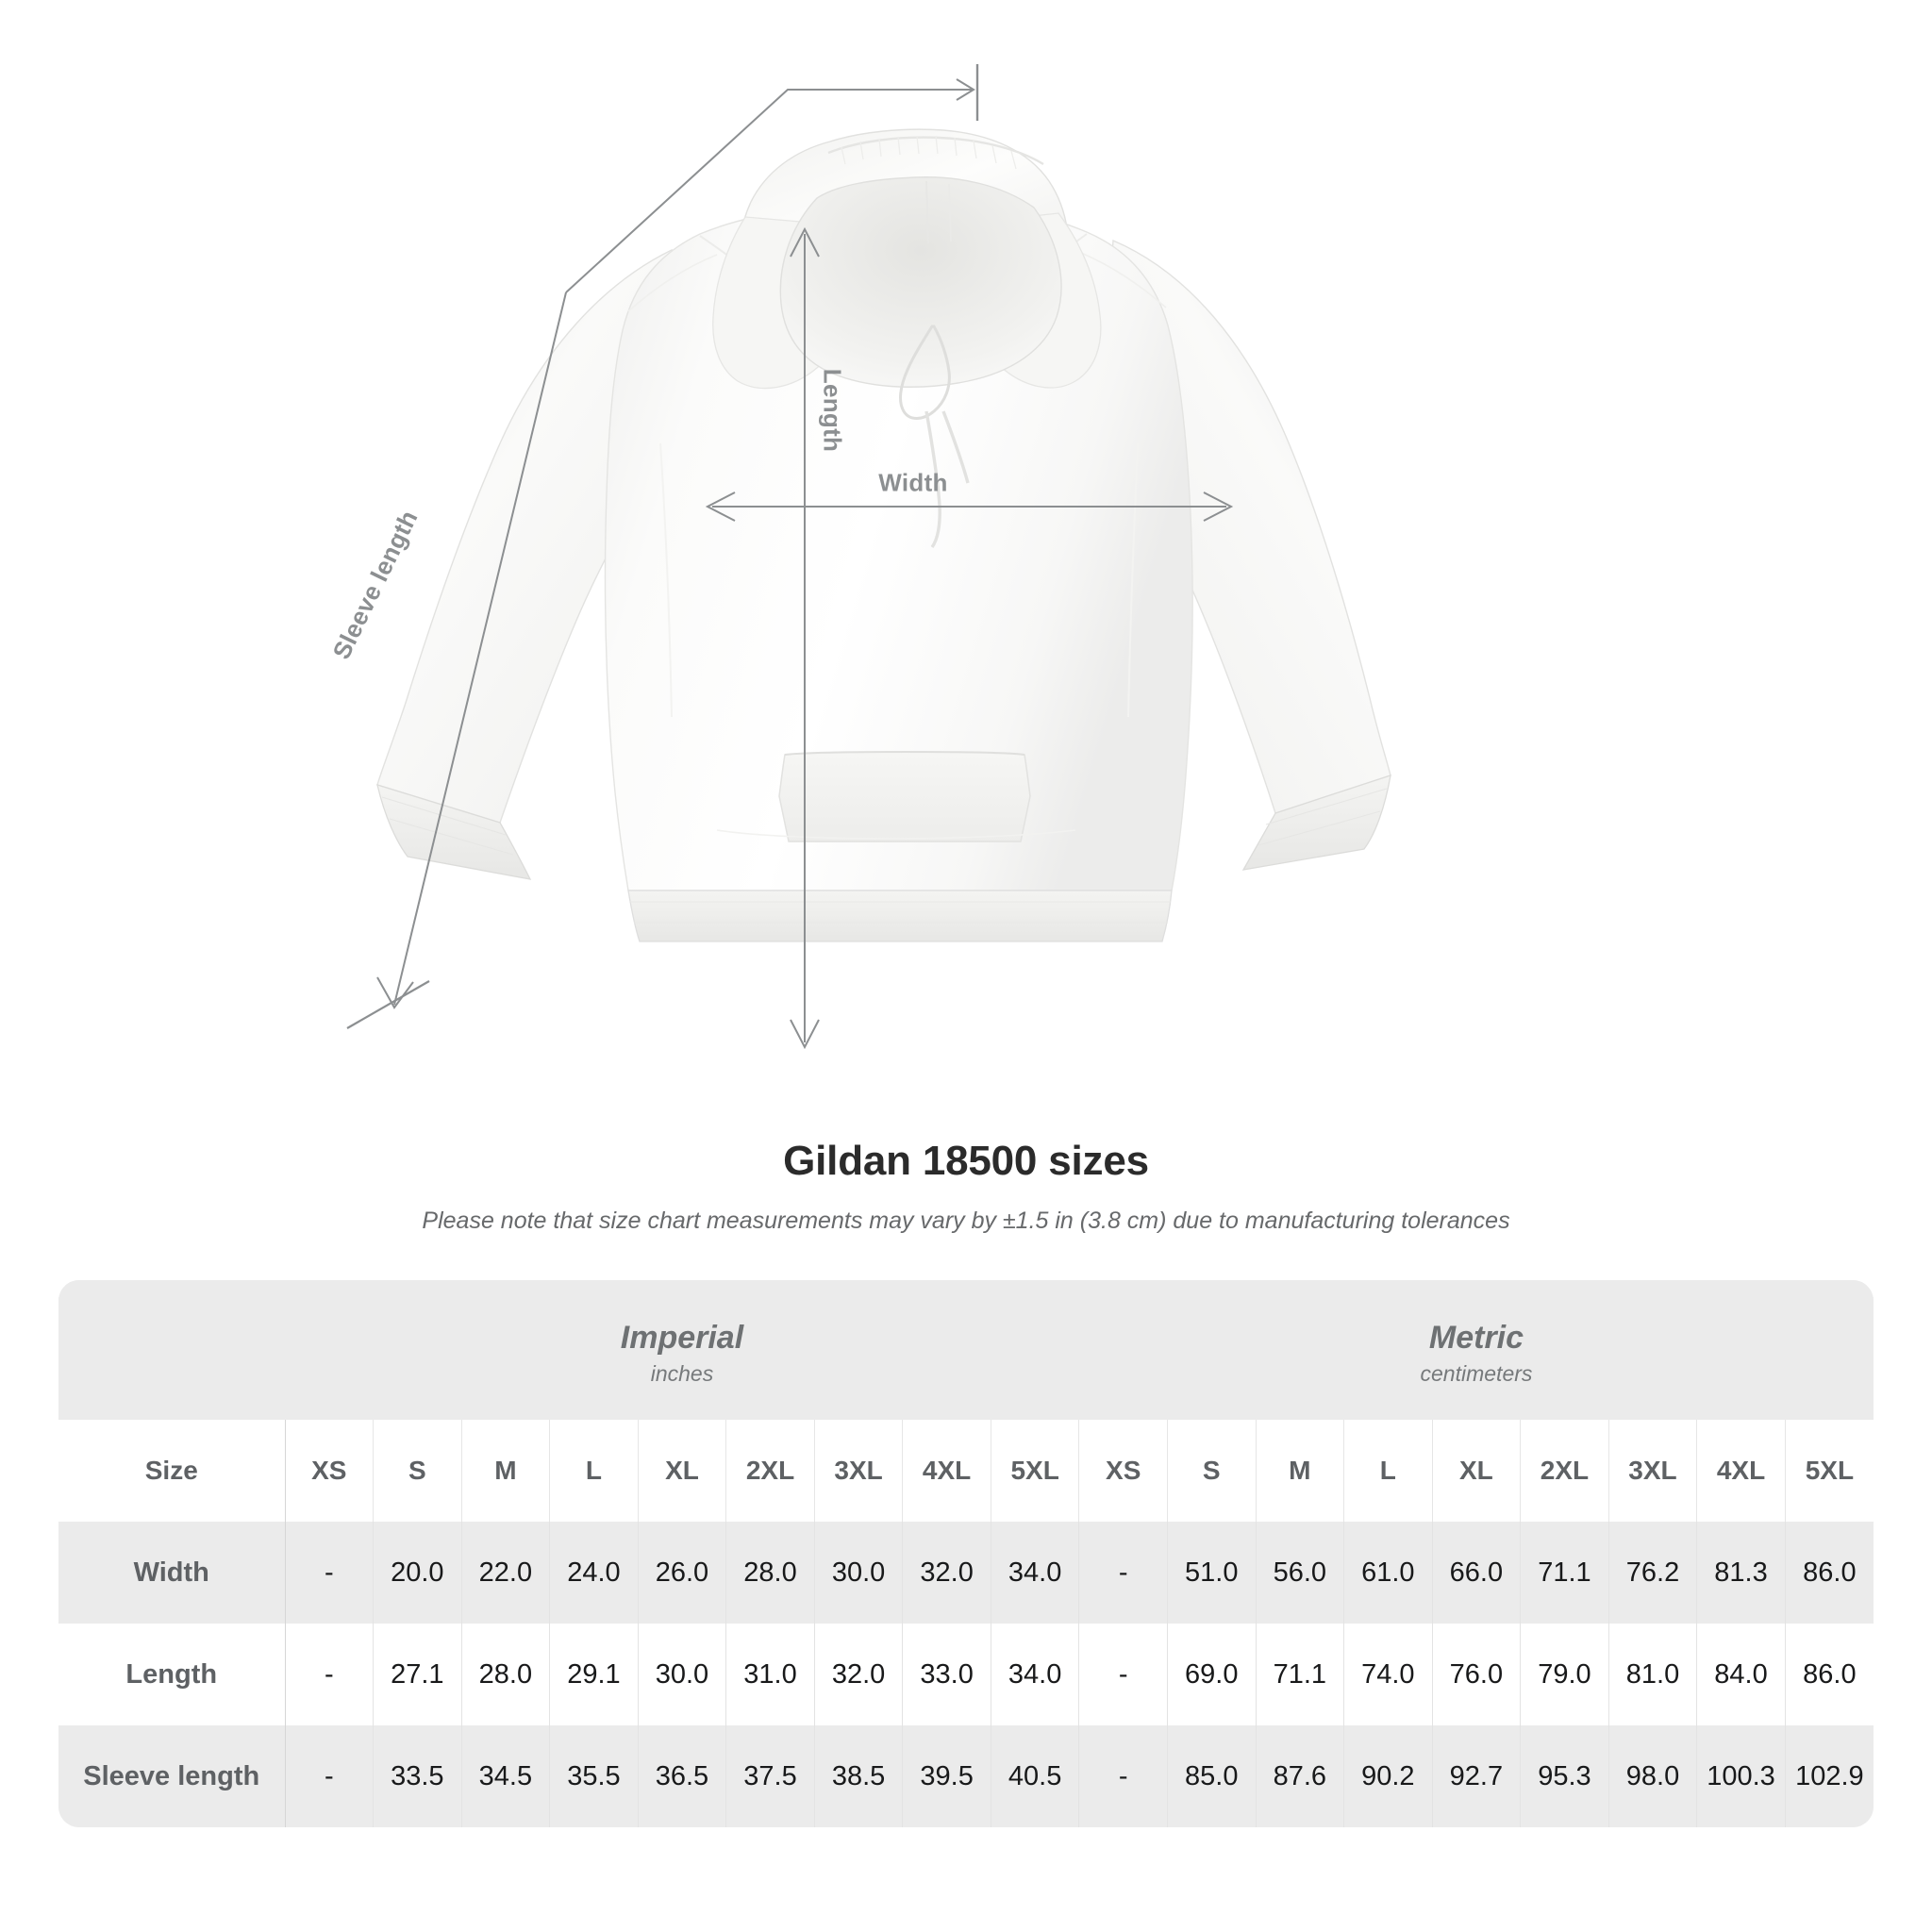 The height and width of the screenshot is (1932, 1932). Describe the element at coordinates (1035, 1776) in the screenshot. I see `cell-imperial-5xl: 40.5` at that location.